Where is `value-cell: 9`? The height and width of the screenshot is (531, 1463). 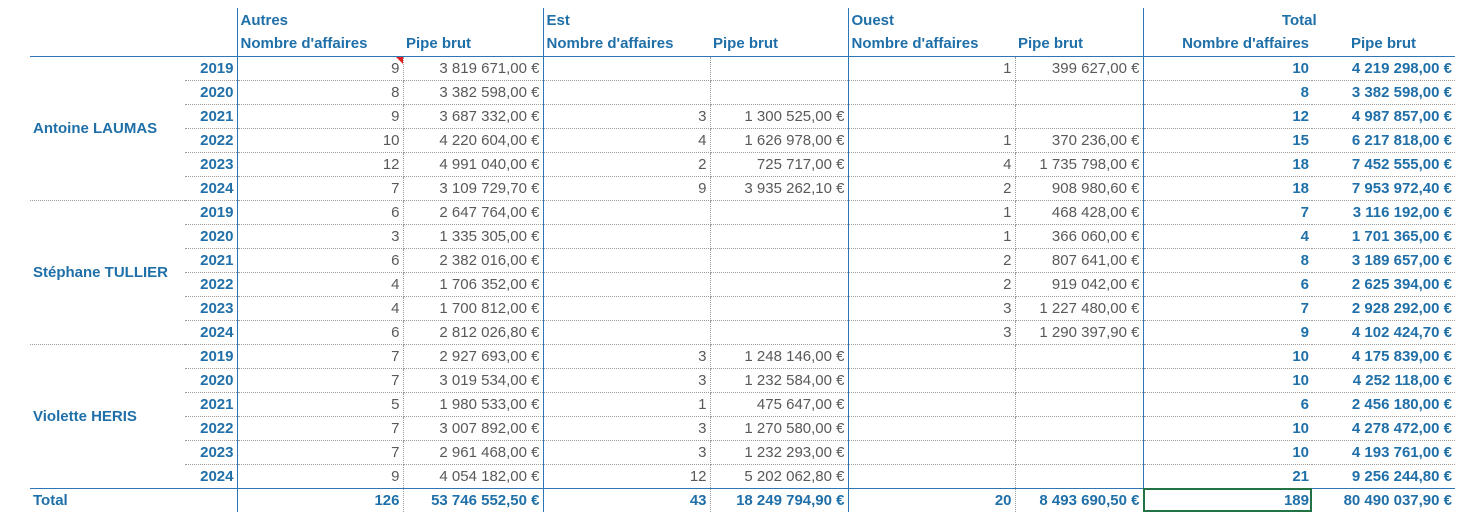 value-cell: 9 is located at coordinates (320, 476).